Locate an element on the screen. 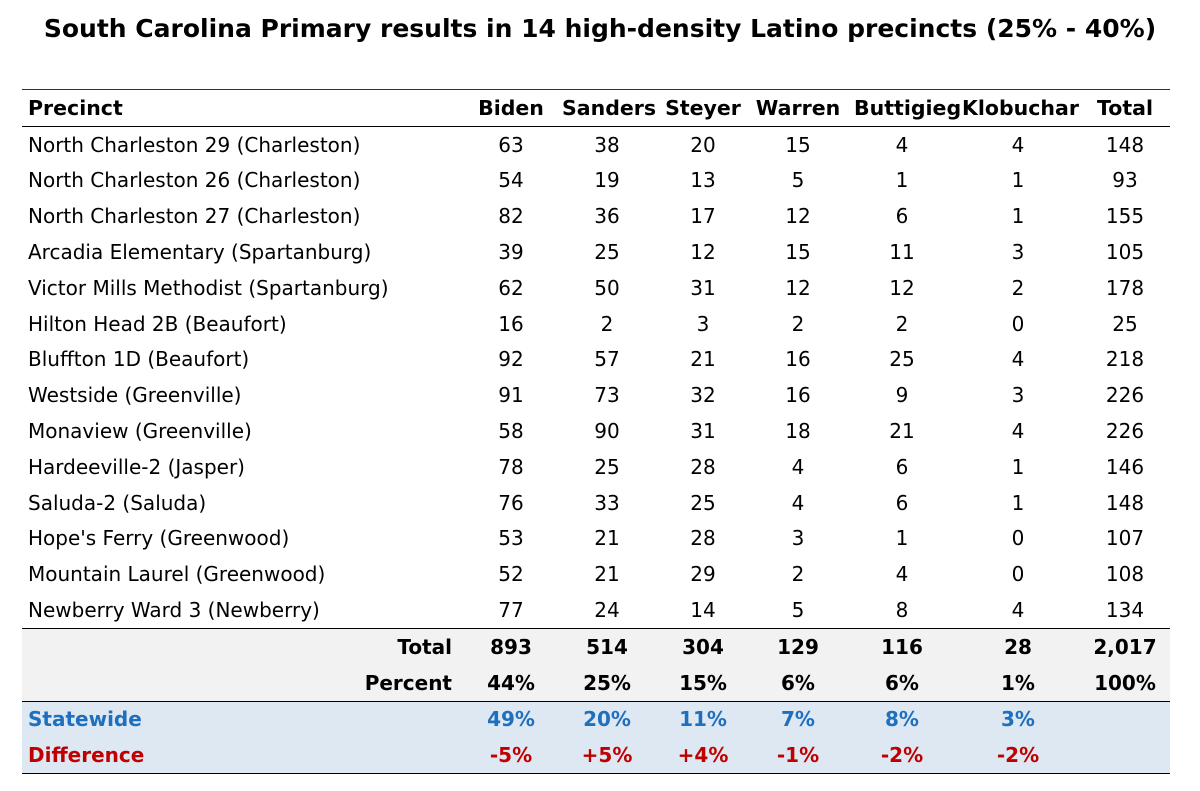 The image size is (1200, 791). difference-label: Difference is located at coordinates (244, 756).